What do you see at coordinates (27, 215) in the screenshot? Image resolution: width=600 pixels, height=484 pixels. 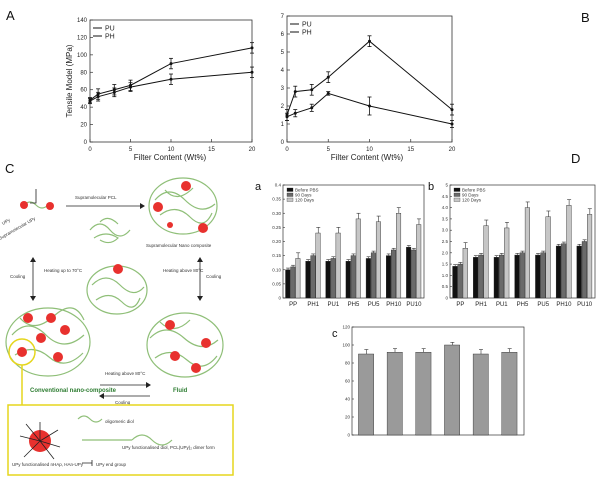 I see `upy-molecule-cluster: UPy Supramolecular UPy` at bounding box center [27, 215].